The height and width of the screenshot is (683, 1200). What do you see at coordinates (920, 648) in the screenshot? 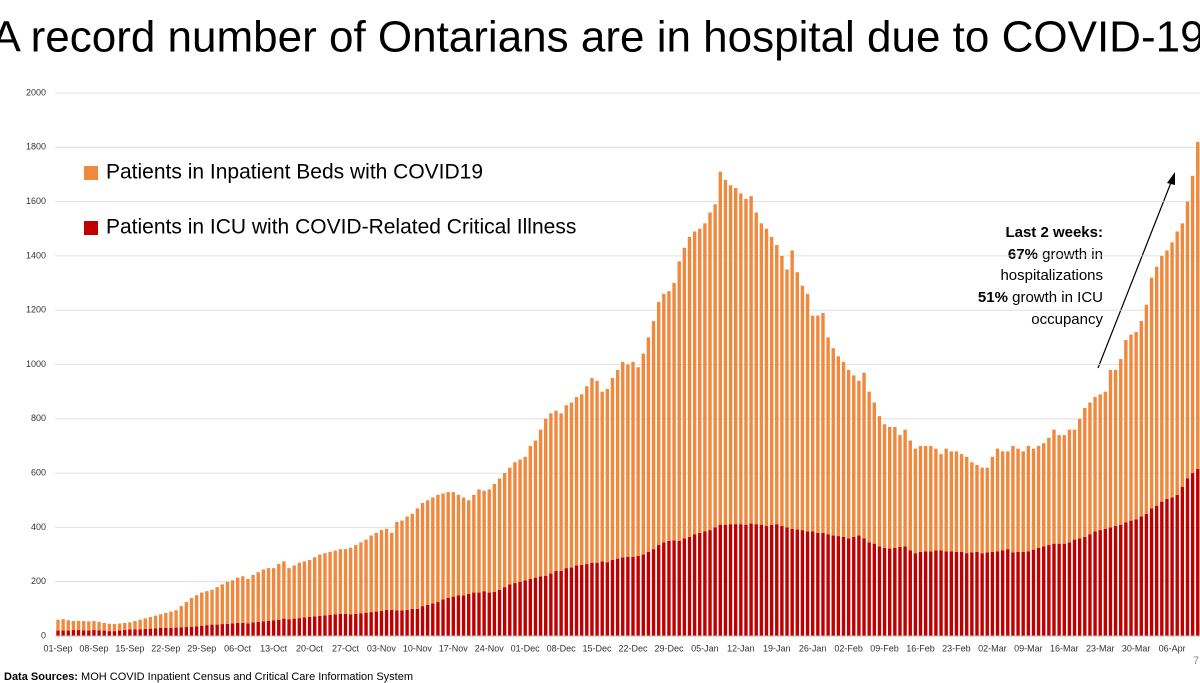
I see `x-tick-label: 16-Feb` at bounding box center [920, 648].